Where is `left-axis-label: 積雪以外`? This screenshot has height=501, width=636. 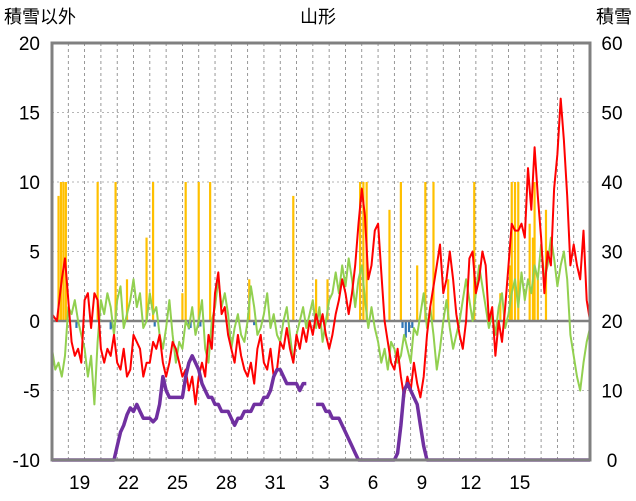
left-axis-label: 積雪以外 is located at coordinates (40, 17).